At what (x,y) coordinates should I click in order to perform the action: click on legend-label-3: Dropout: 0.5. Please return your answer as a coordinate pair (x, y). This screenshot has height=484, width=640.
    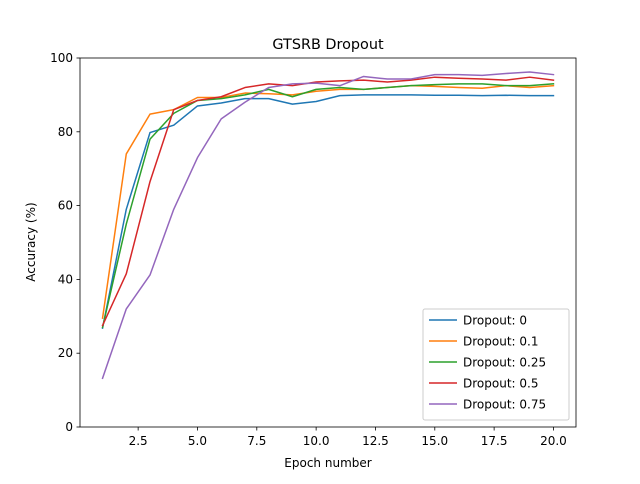
    Looking at the image, I should click on (500, 384).